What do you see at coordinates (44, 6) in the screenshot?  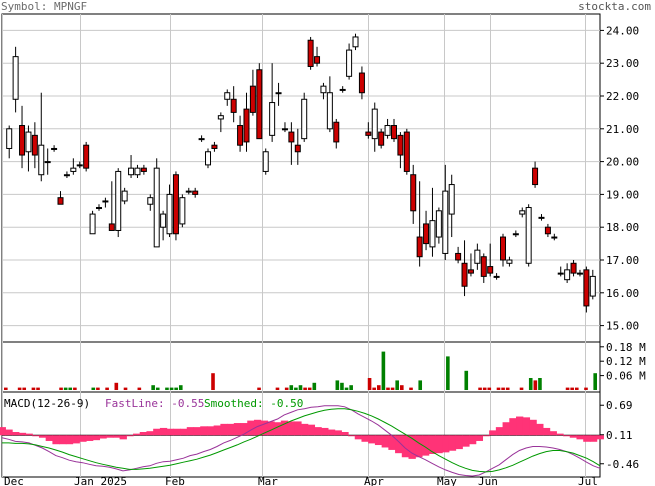 I see `symbol-label: Symbol: MPNGF` at bounding box center [44, 6].